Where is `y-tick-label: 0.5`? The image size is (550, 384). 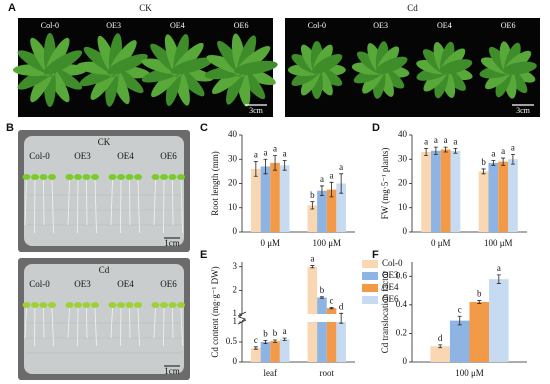 y-tick-label: 0.5 is located at coordinates (232, 341).